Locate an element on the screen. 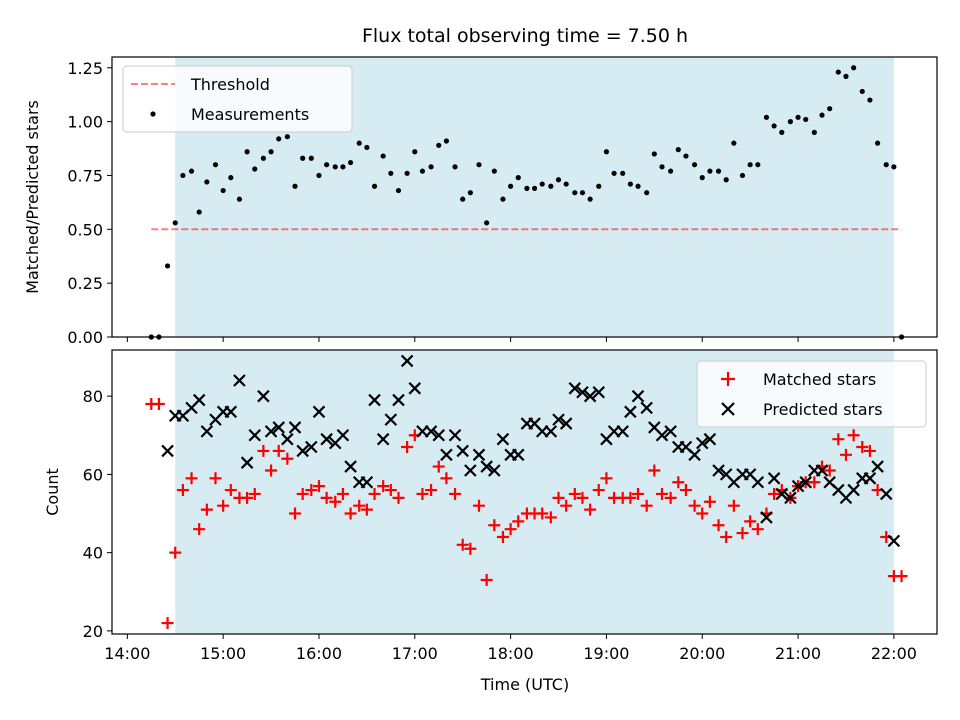  measurements-legend-swatch is located at coordinates (153, 114).